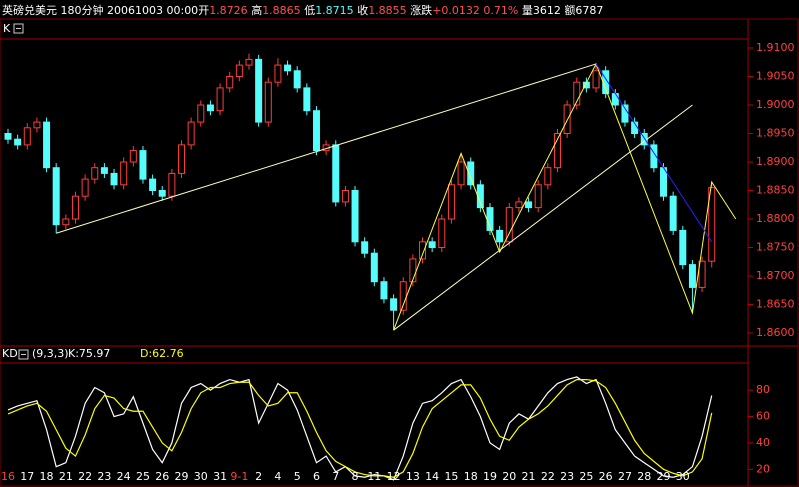 Image resolution: width=799 pixels, height=487 pixels. Describe the element at coordinates (451, 476) in the screenshot. I see `x-tick-label: 15` at that location.